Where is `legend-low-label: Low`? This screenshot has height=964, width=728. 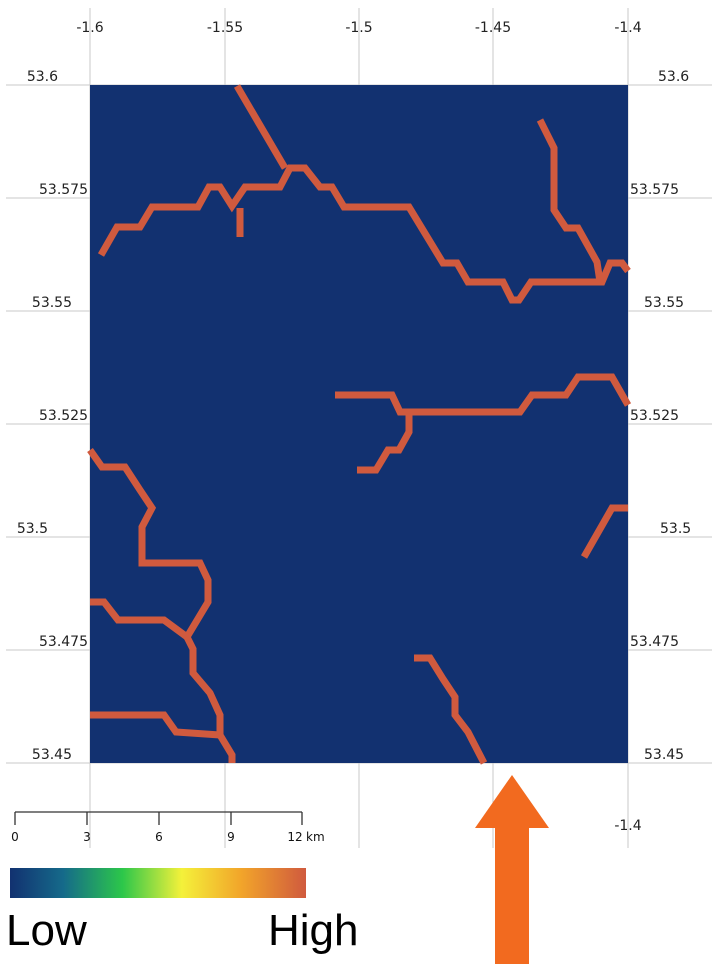
legend-low-label: Low is located at coordinates (46, 930).